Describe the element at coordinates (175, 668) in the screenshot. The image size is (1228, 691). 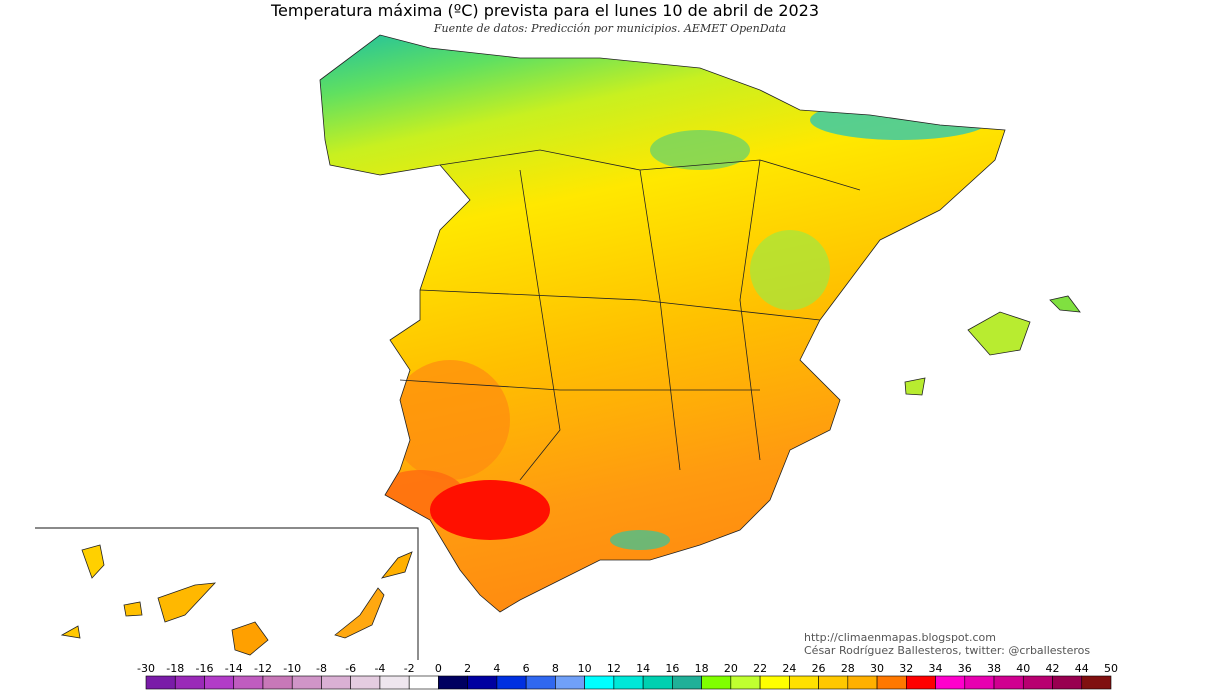
I see `legend-label: -18` at that location.